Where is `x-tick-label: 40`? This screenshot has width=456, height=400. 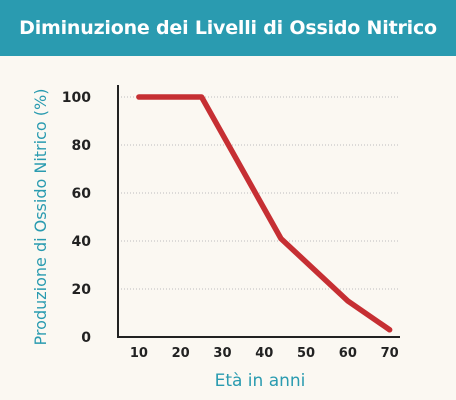 x-tick-label: 40 is located at coordinates (264, 353).